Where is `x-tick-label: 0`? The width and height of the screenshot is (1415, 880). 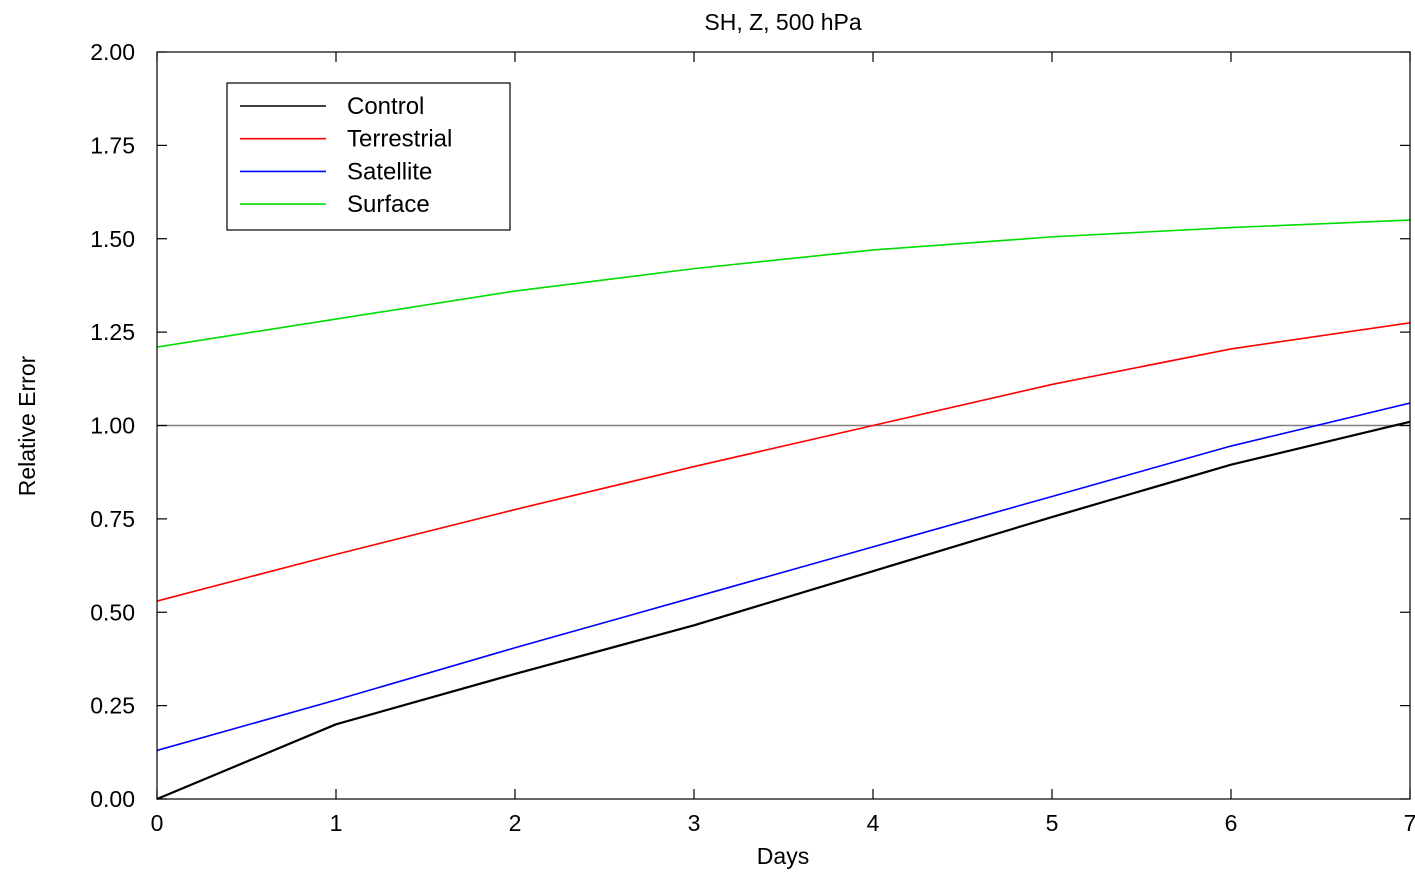
x-tick-label: 0 is located at coordinates (157, 823).